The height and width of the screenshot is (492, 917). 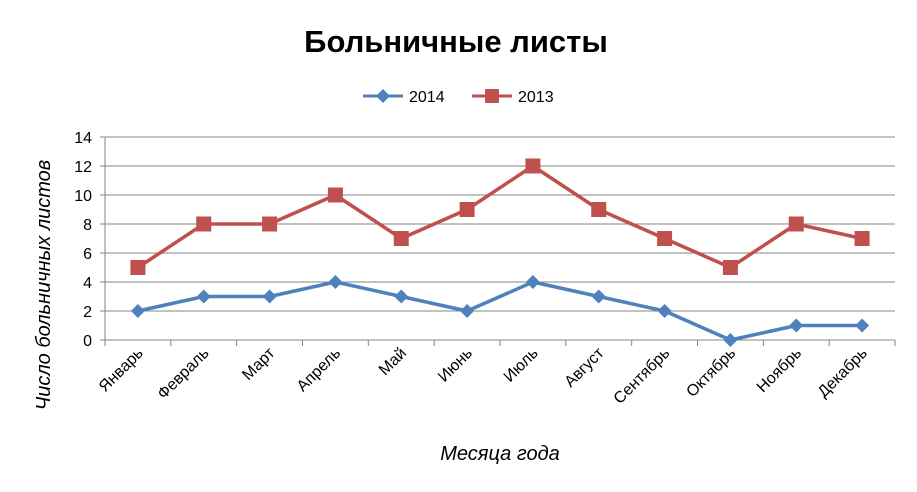 What do you see at coordinates (642, 376) in the screenshot?
I see `x-tick-label: Сентябрь` at bounding box center [642, 376].